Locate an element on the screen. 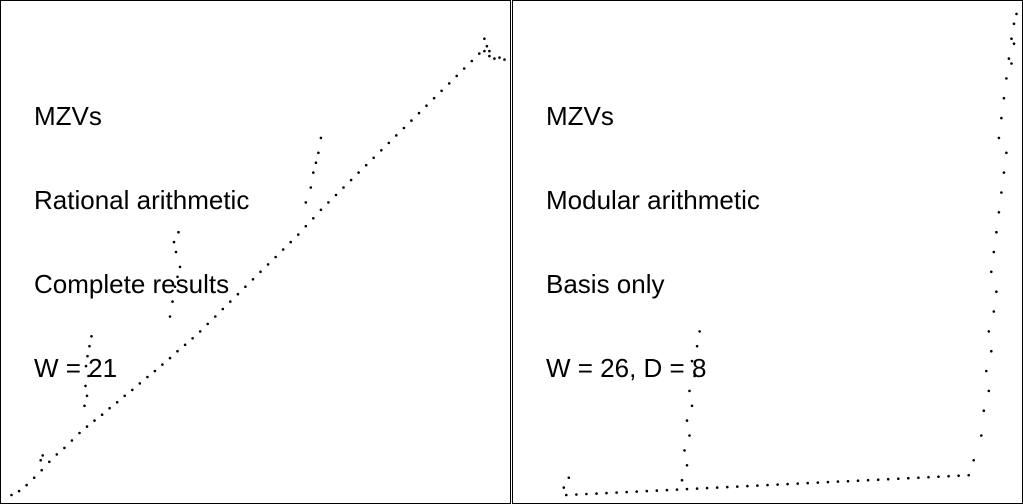 The height and width of the screenshot is (504, 1023). caption-line-4: W = 26, D = 8 is located at coordinates (626, 368).